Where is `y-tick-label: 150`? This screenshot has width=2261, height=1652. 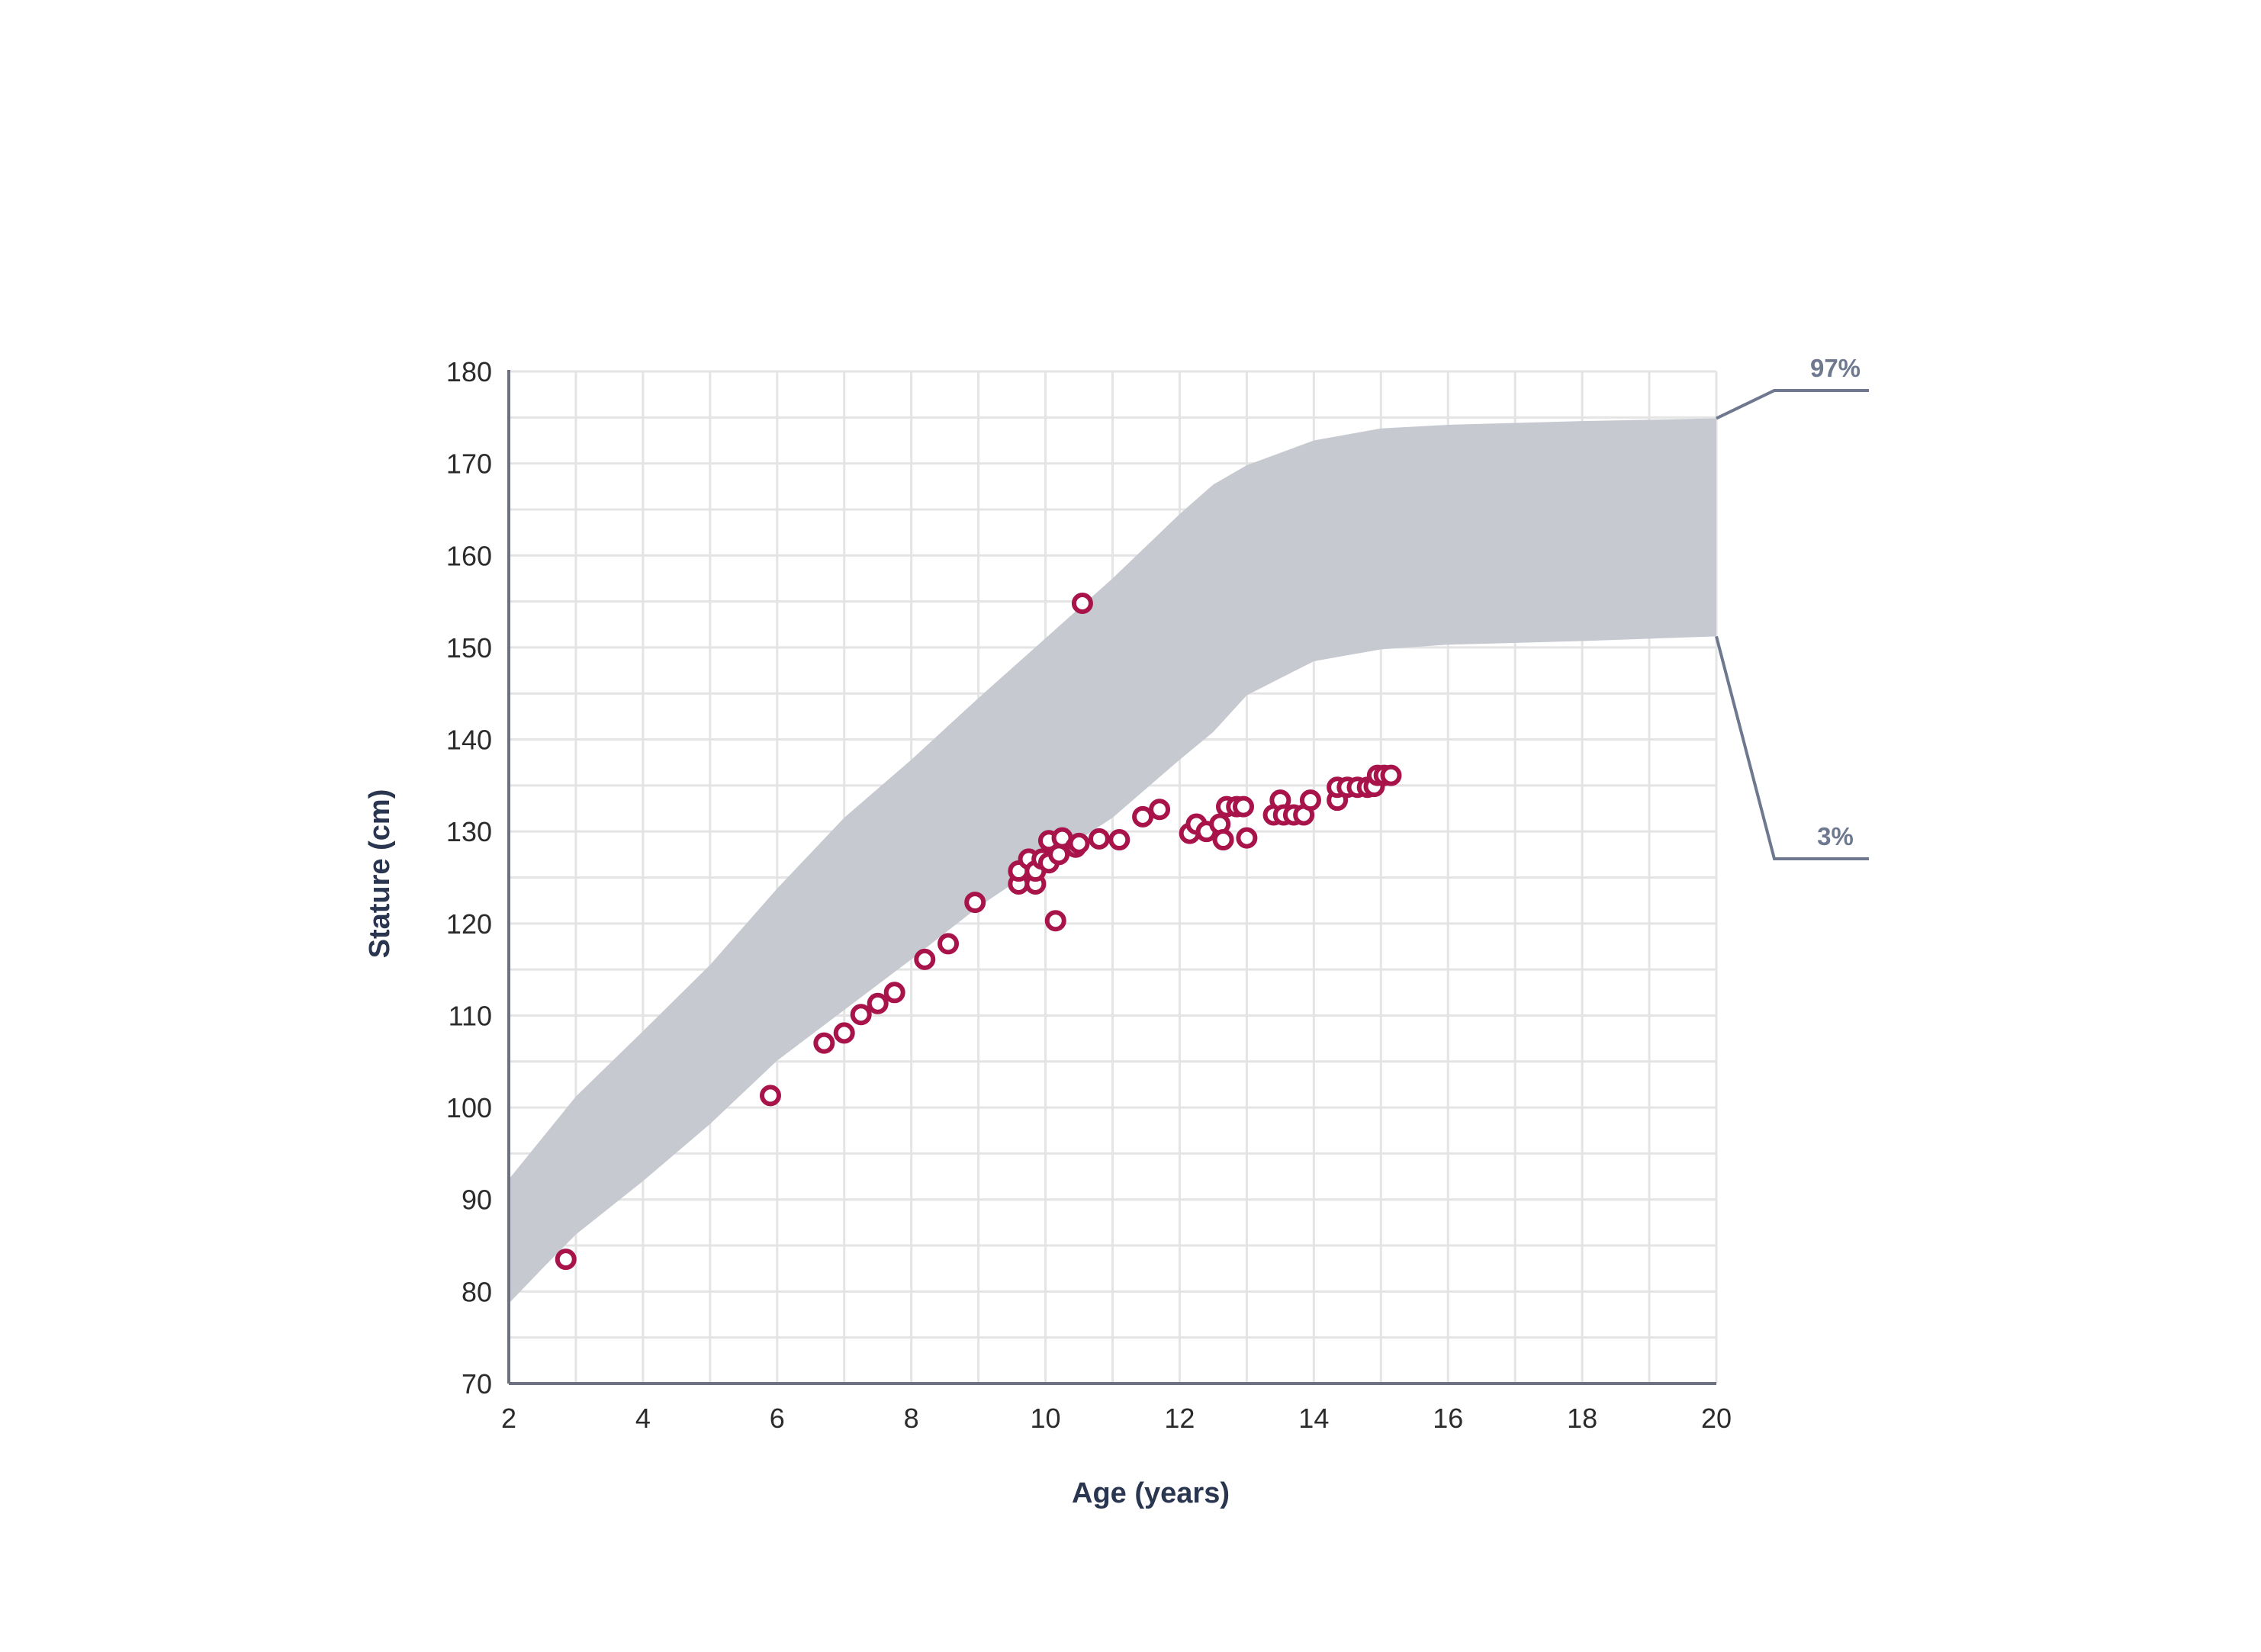 y-tick-label: 150 is located at coordinates (469, 648).